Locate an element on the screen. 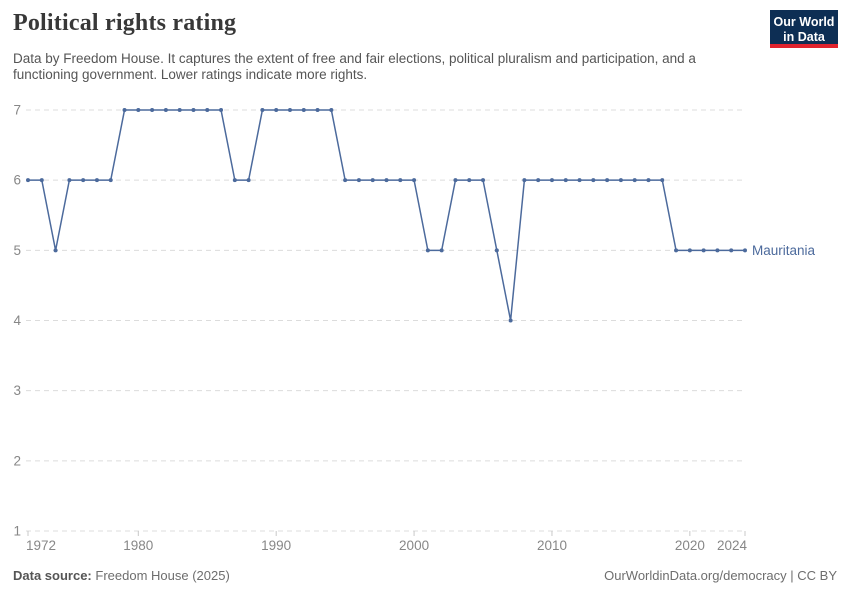  y-axis-tick-label: 1 is located at coordinates (17, 531).